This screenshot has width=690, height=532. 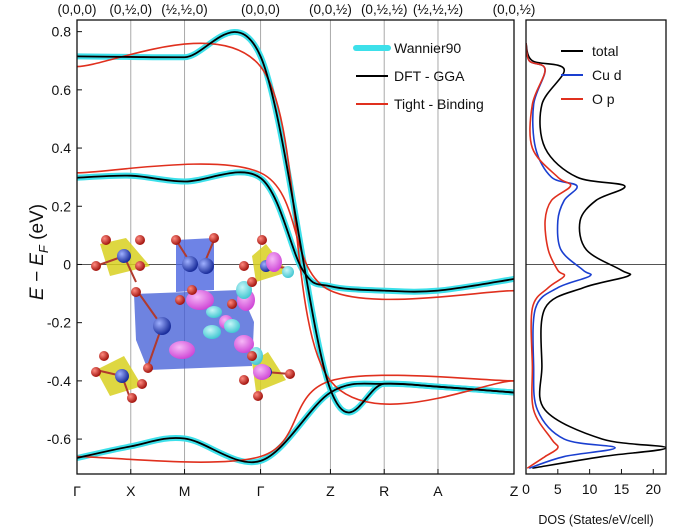 What do you see at coordinates (59, 381) in the screenshot?
I see `y-tick-label: -0.4` at bounding box center [59, 381].